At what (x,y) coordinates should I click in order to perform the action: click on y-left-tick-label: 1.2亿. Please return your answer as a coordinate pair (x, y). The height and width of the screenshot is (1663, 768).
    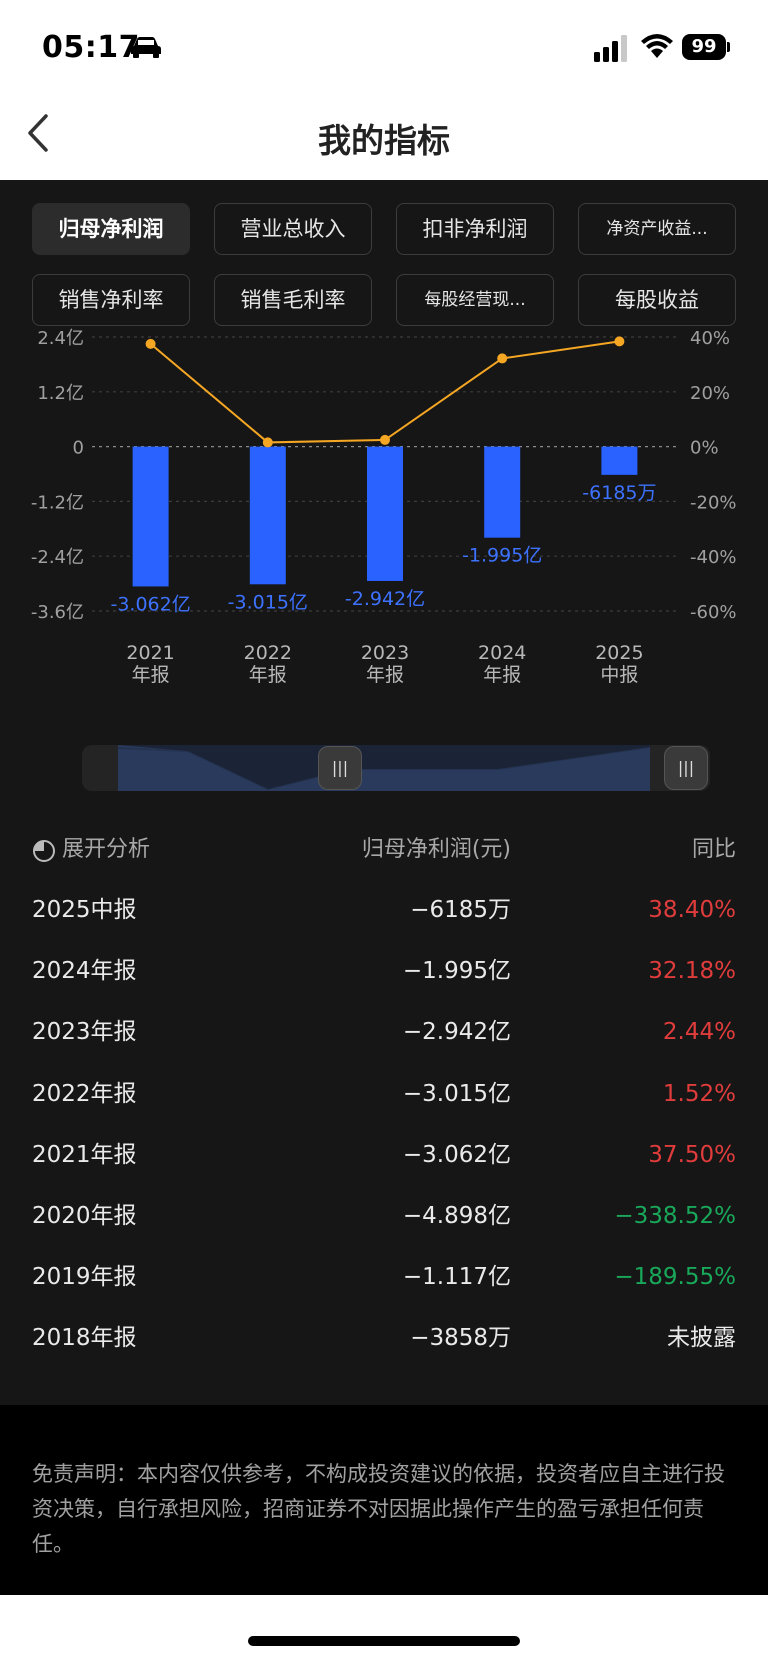
    Looking at the image, I should click on (60, 393).